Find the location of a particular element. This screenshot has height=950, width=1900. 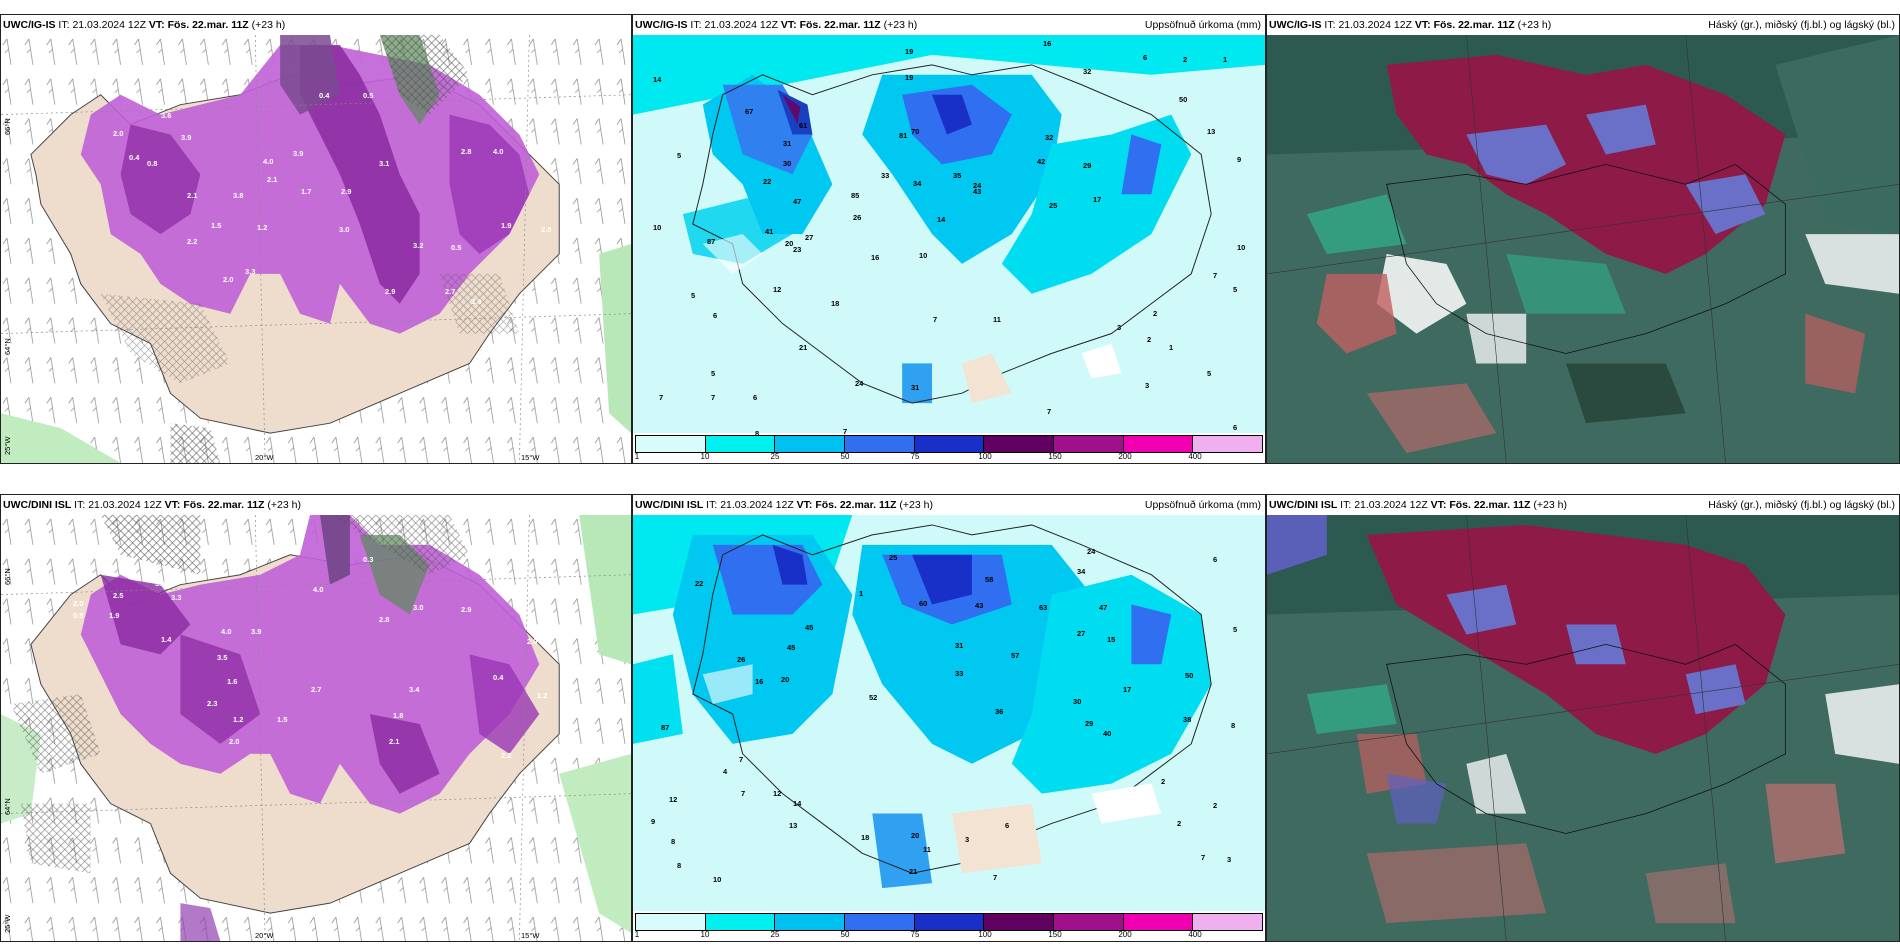

init-time: 21.03.2024 12Z is located at coordinates (125, 505).